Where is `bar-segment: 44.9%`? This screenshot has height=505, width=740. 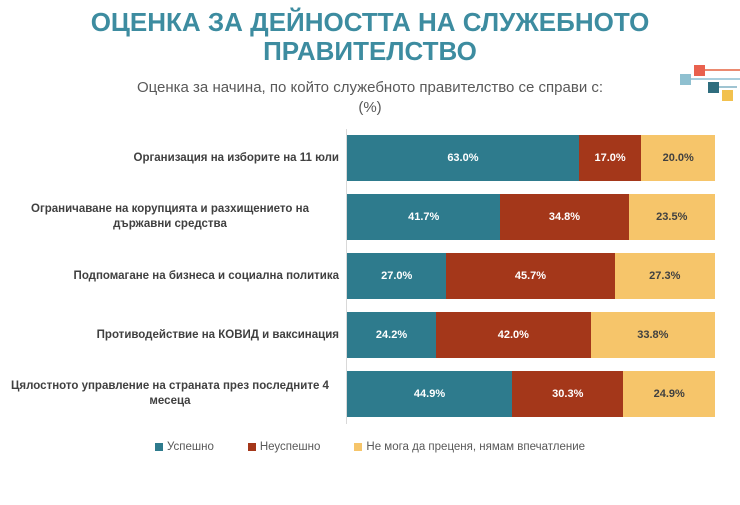 bar-segment: 44.9% is located at coordinates (430, 394).